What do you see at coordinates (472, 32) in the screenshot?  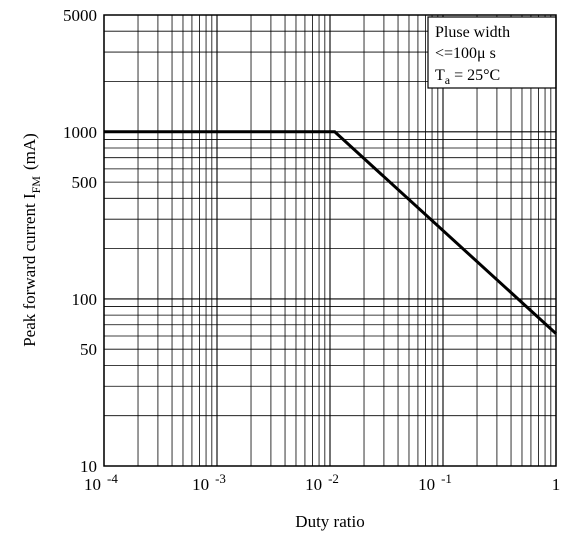 I see `legend-line-1: Pluse width` at bounding box center [472, 32].